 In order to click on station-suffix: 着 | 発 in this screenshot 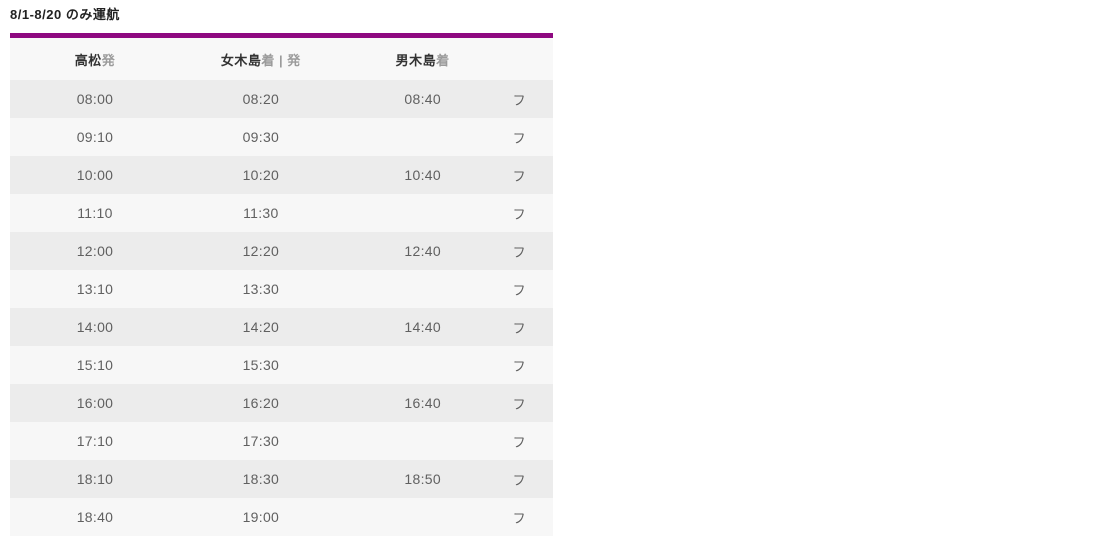, I will do `click(281, 60)`.